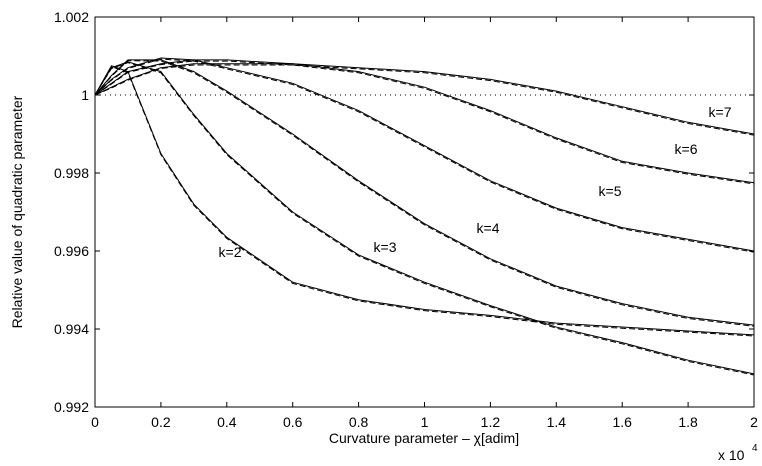  Describe the element at coordinates (686, 149) in the screenshot. I see `curve-label: k=6` at that location.